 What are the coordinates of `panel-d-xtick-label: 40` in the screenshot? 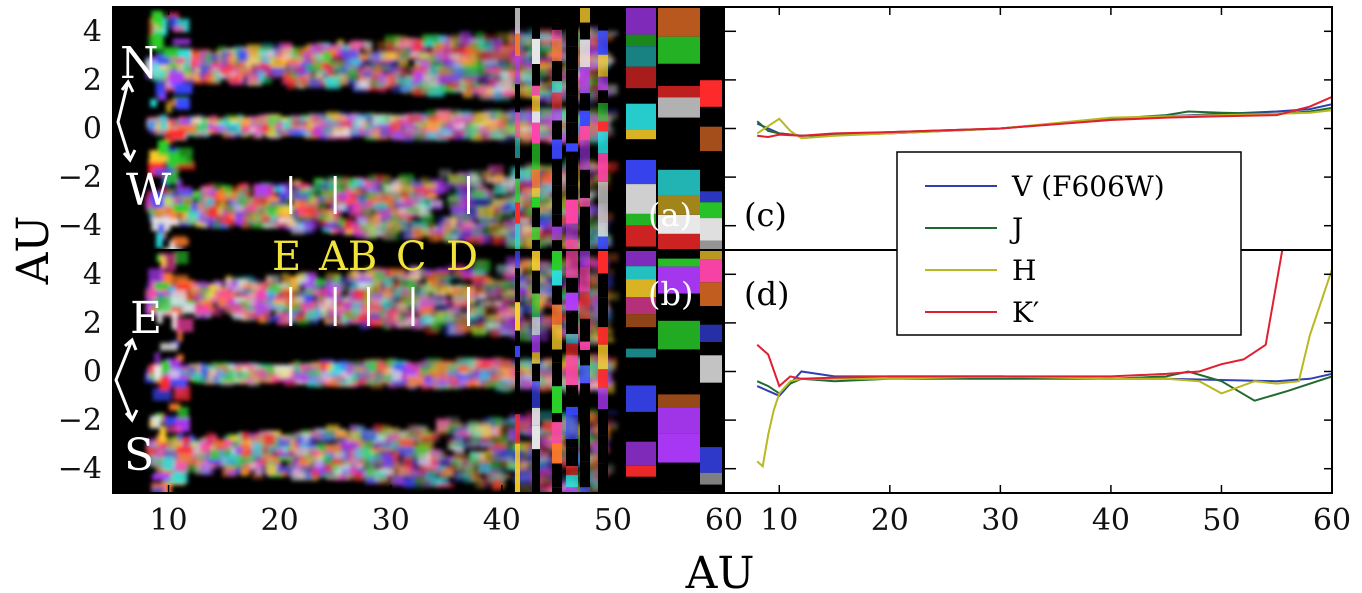 It's located at (1111, 520).